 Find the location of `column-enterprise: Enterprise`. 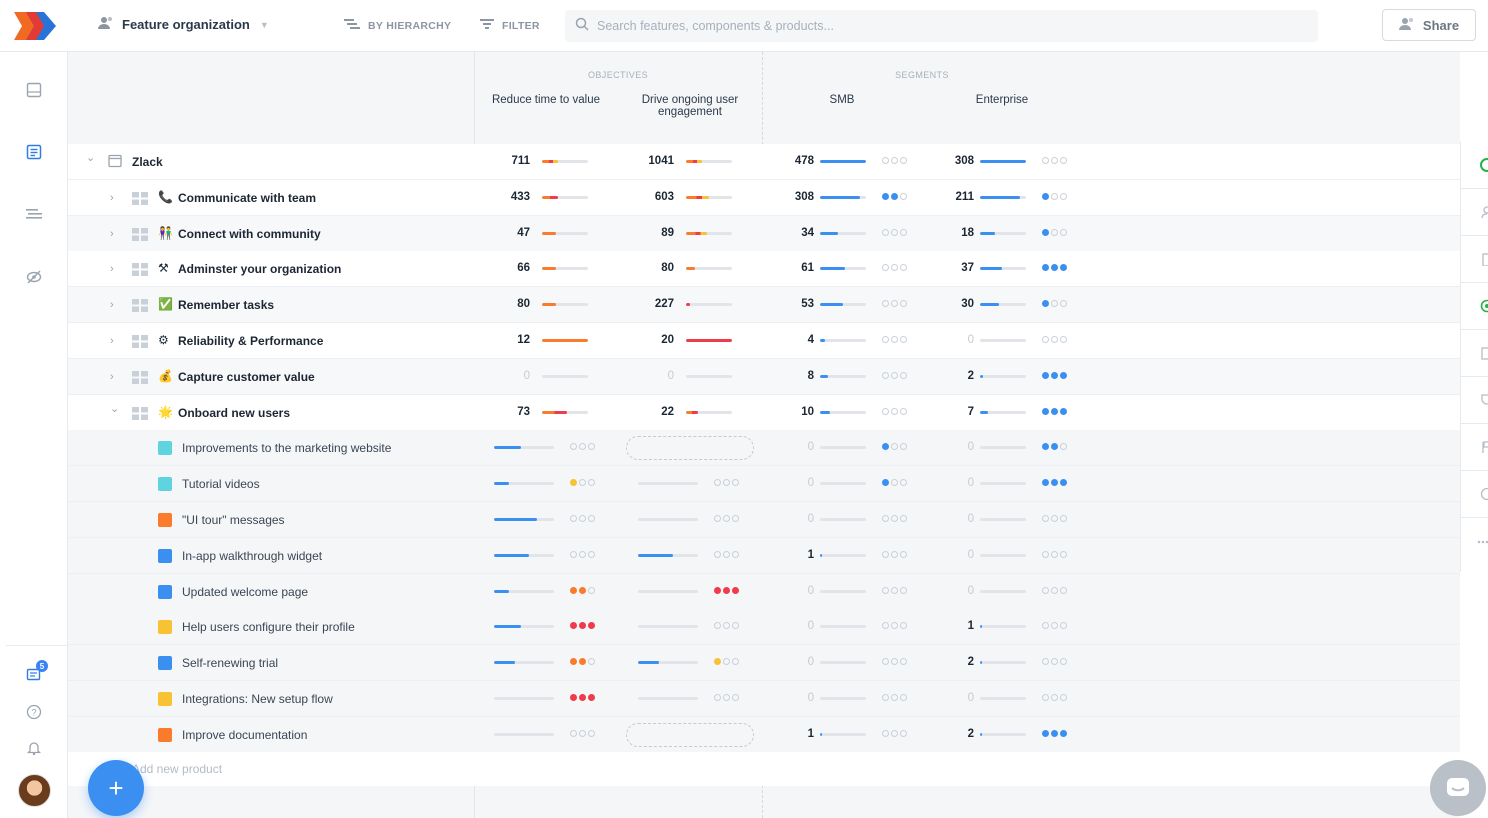

column-enterprise: Enterprise is located at coordinates (1002, 100).